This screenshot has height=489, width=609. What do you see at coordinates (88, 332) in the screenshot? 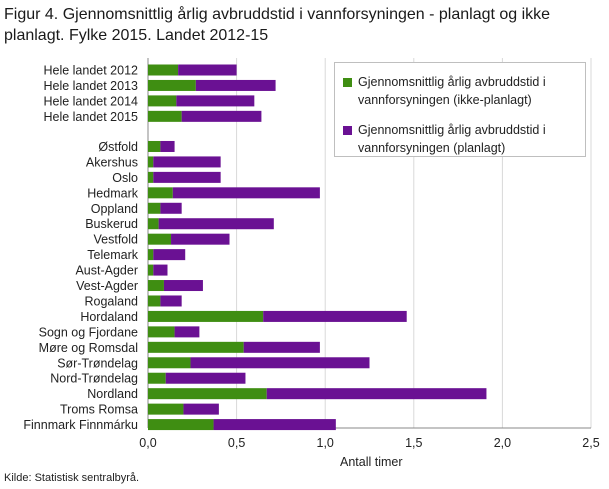
I see `category-label: Sogn og Fjordane` at bounding box center [88, 332].